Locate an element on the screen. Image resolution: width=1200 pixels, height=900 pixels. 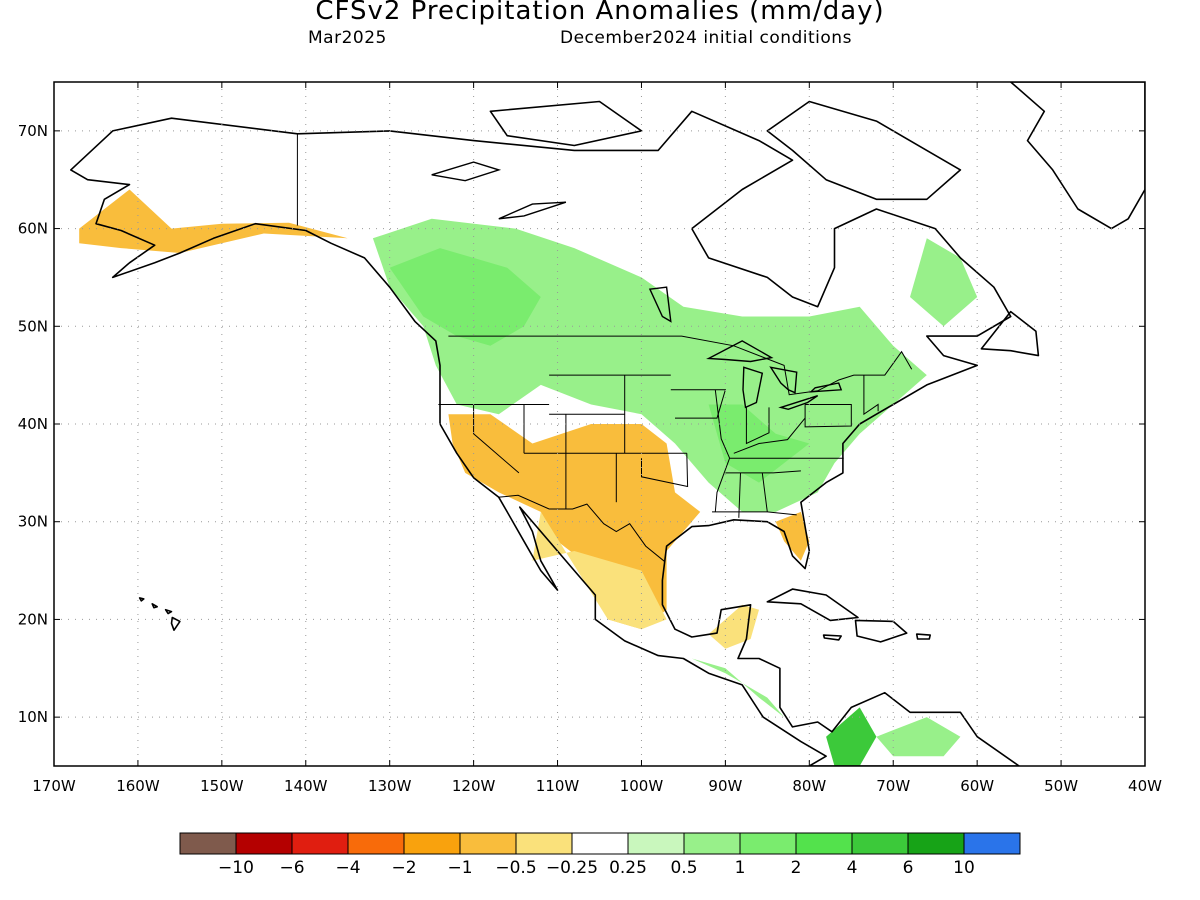
baffin-island-outline is located at coordinates (864, 150).